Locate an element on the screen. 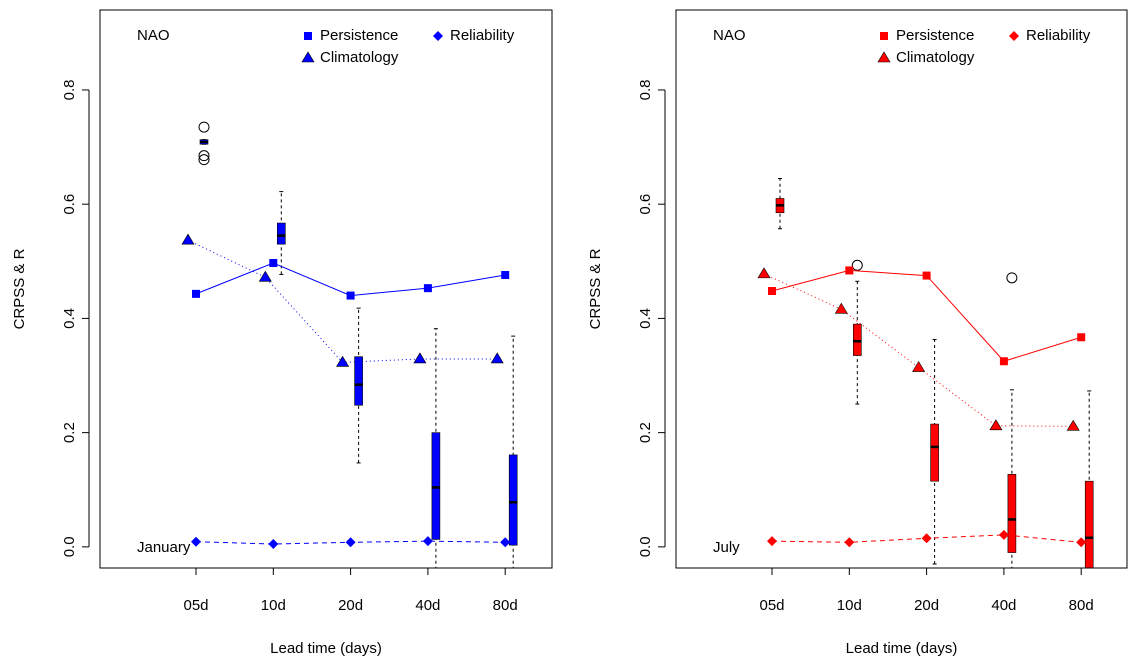  annotation: January is located at coordinates (164, 547).